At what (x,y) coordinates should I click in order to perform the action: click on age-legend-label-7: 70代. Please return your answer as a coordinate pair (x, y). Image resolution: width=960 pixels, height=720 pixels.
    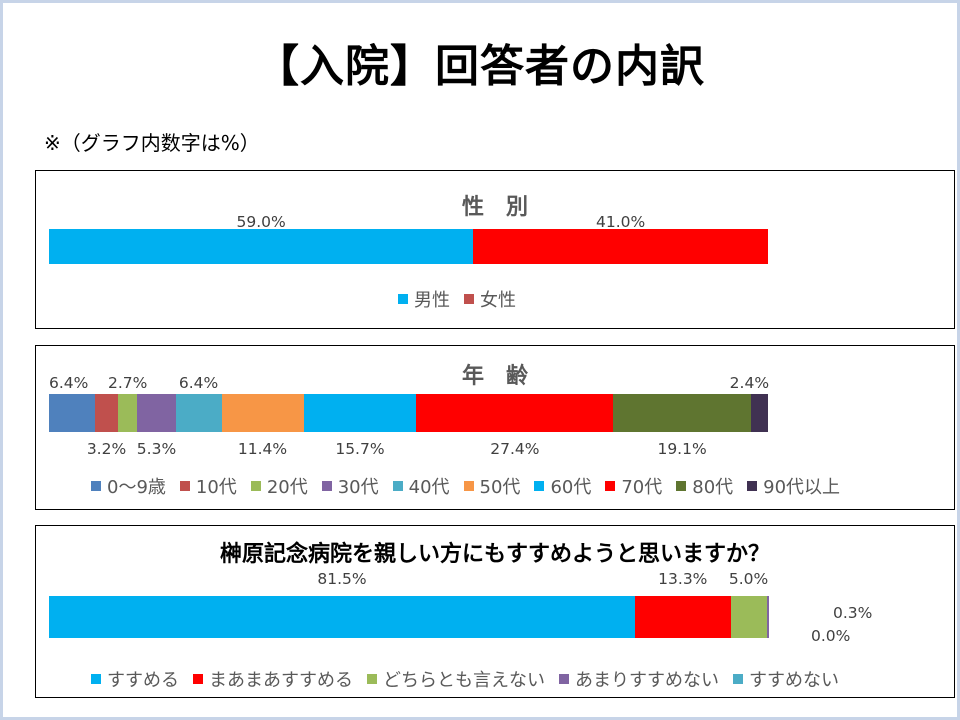
    Looking at the image, I should click on (642, 487).